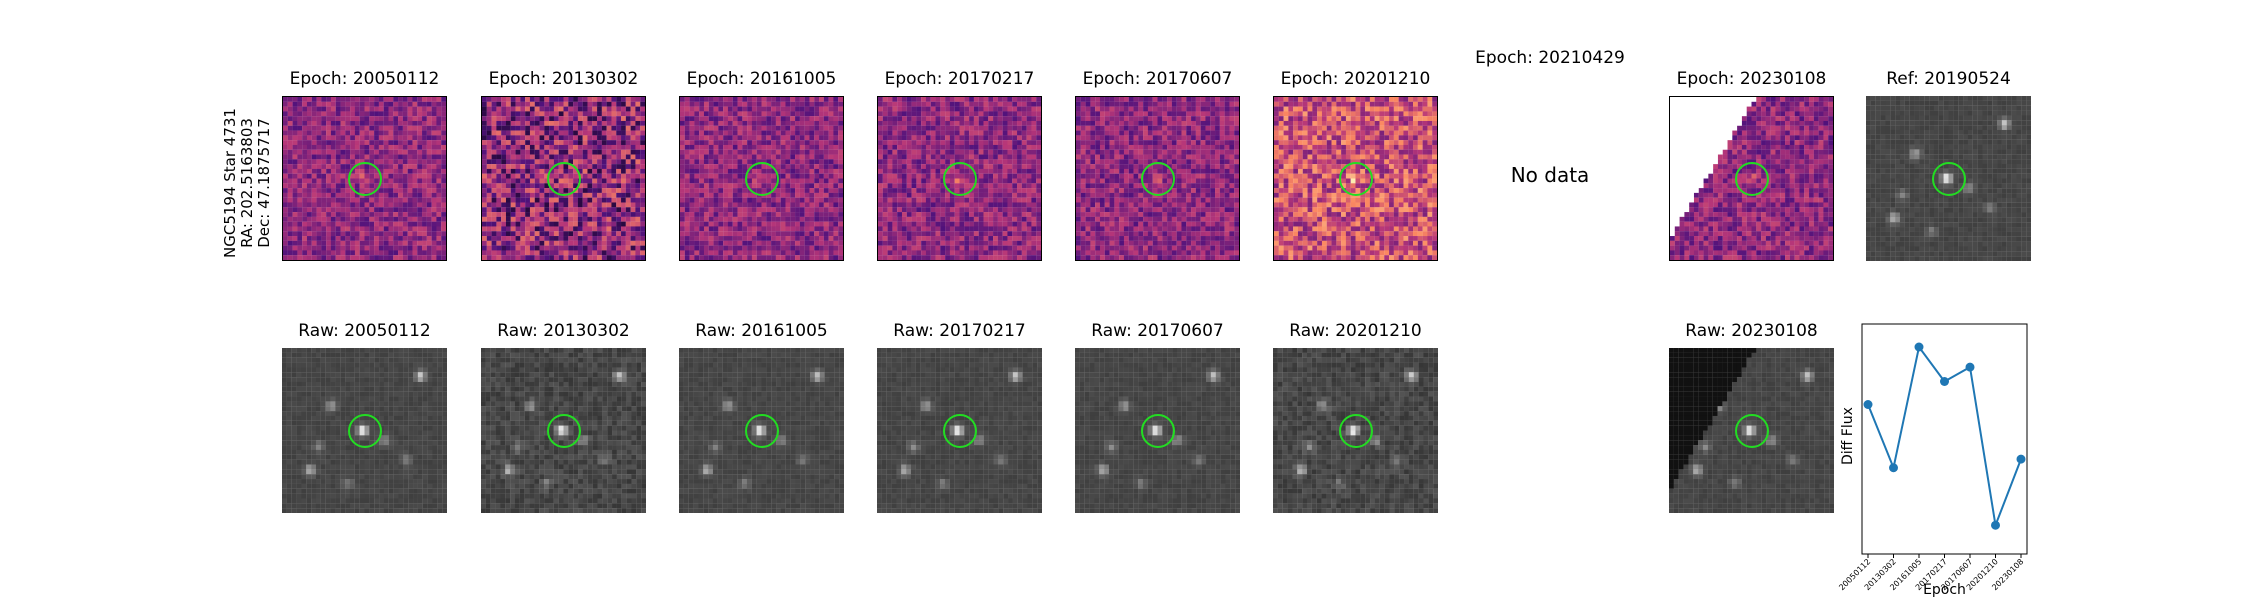 The height and width of the screenshot is (600, 2250). I want to click on x-axis-label: Epoch, so click(1944, 590).